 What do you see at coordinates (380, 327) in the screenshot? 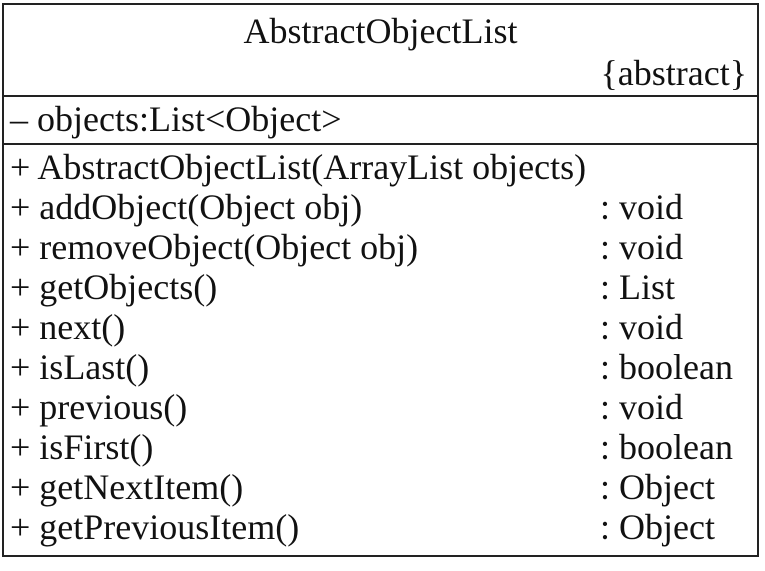
I see `operation-row: + next() : void` at bounding box center [380, 327].